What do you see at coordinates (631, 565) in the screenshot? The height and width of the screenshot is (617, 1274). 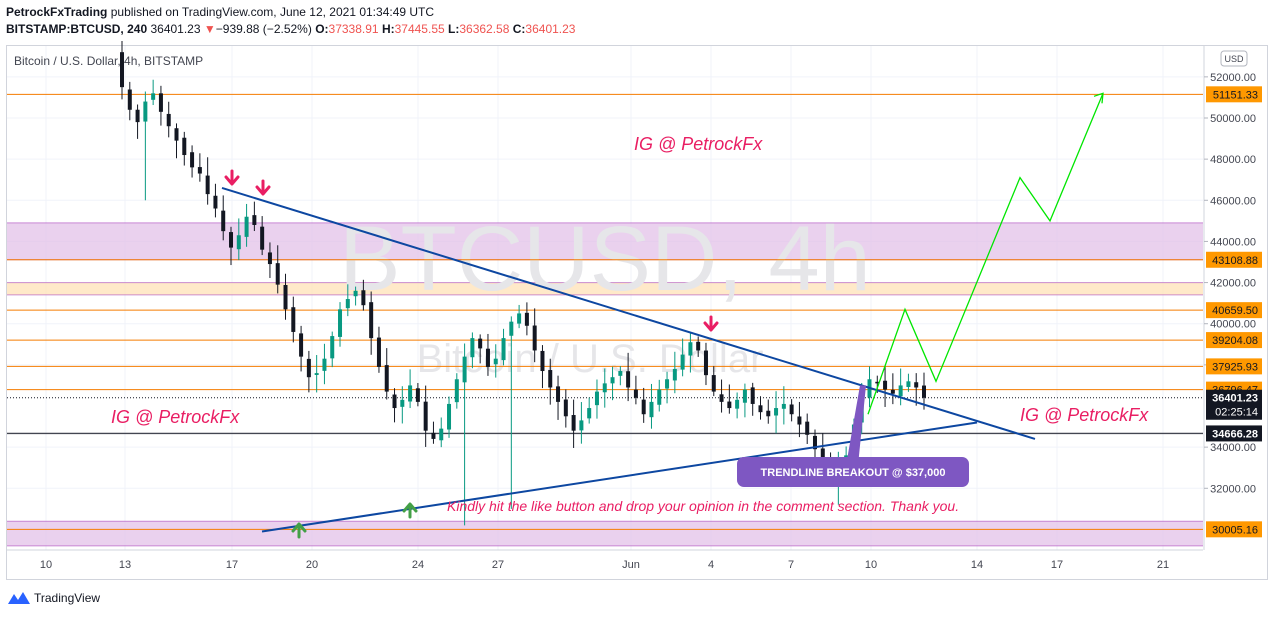 I see `x-tick-label: Jun` at bounding box center [631, 565].